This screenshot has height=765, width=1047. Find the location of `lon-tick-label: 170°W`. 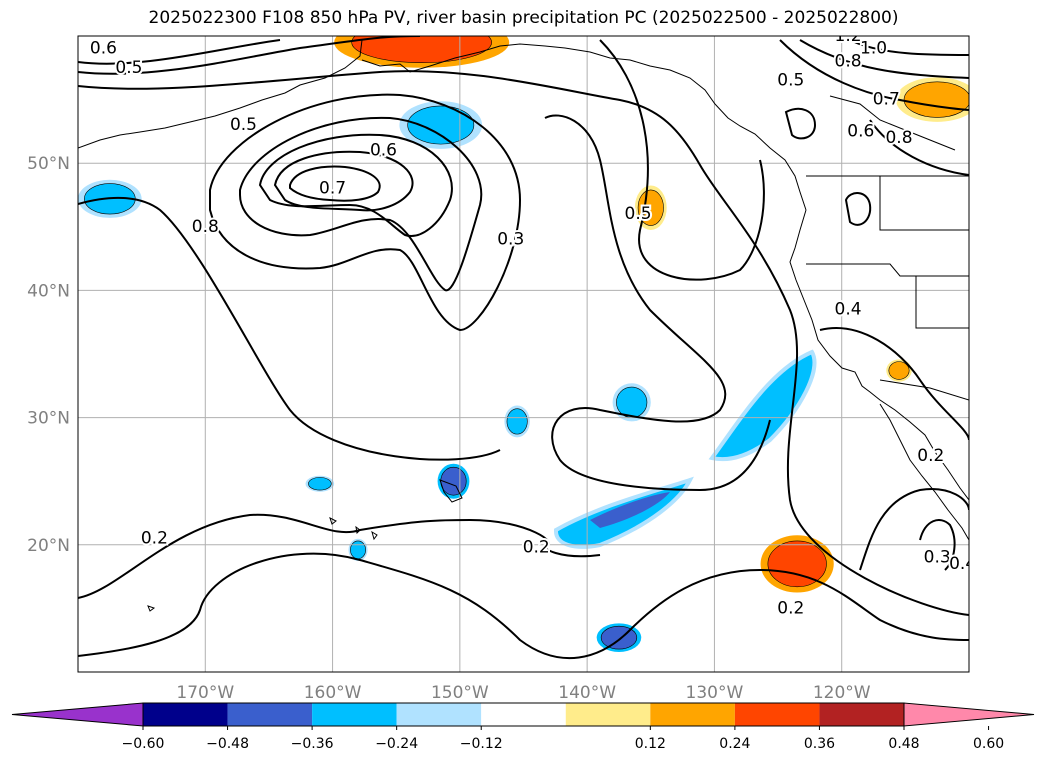

lon-tick-label: 170°W is located at coordinates (205, 693).